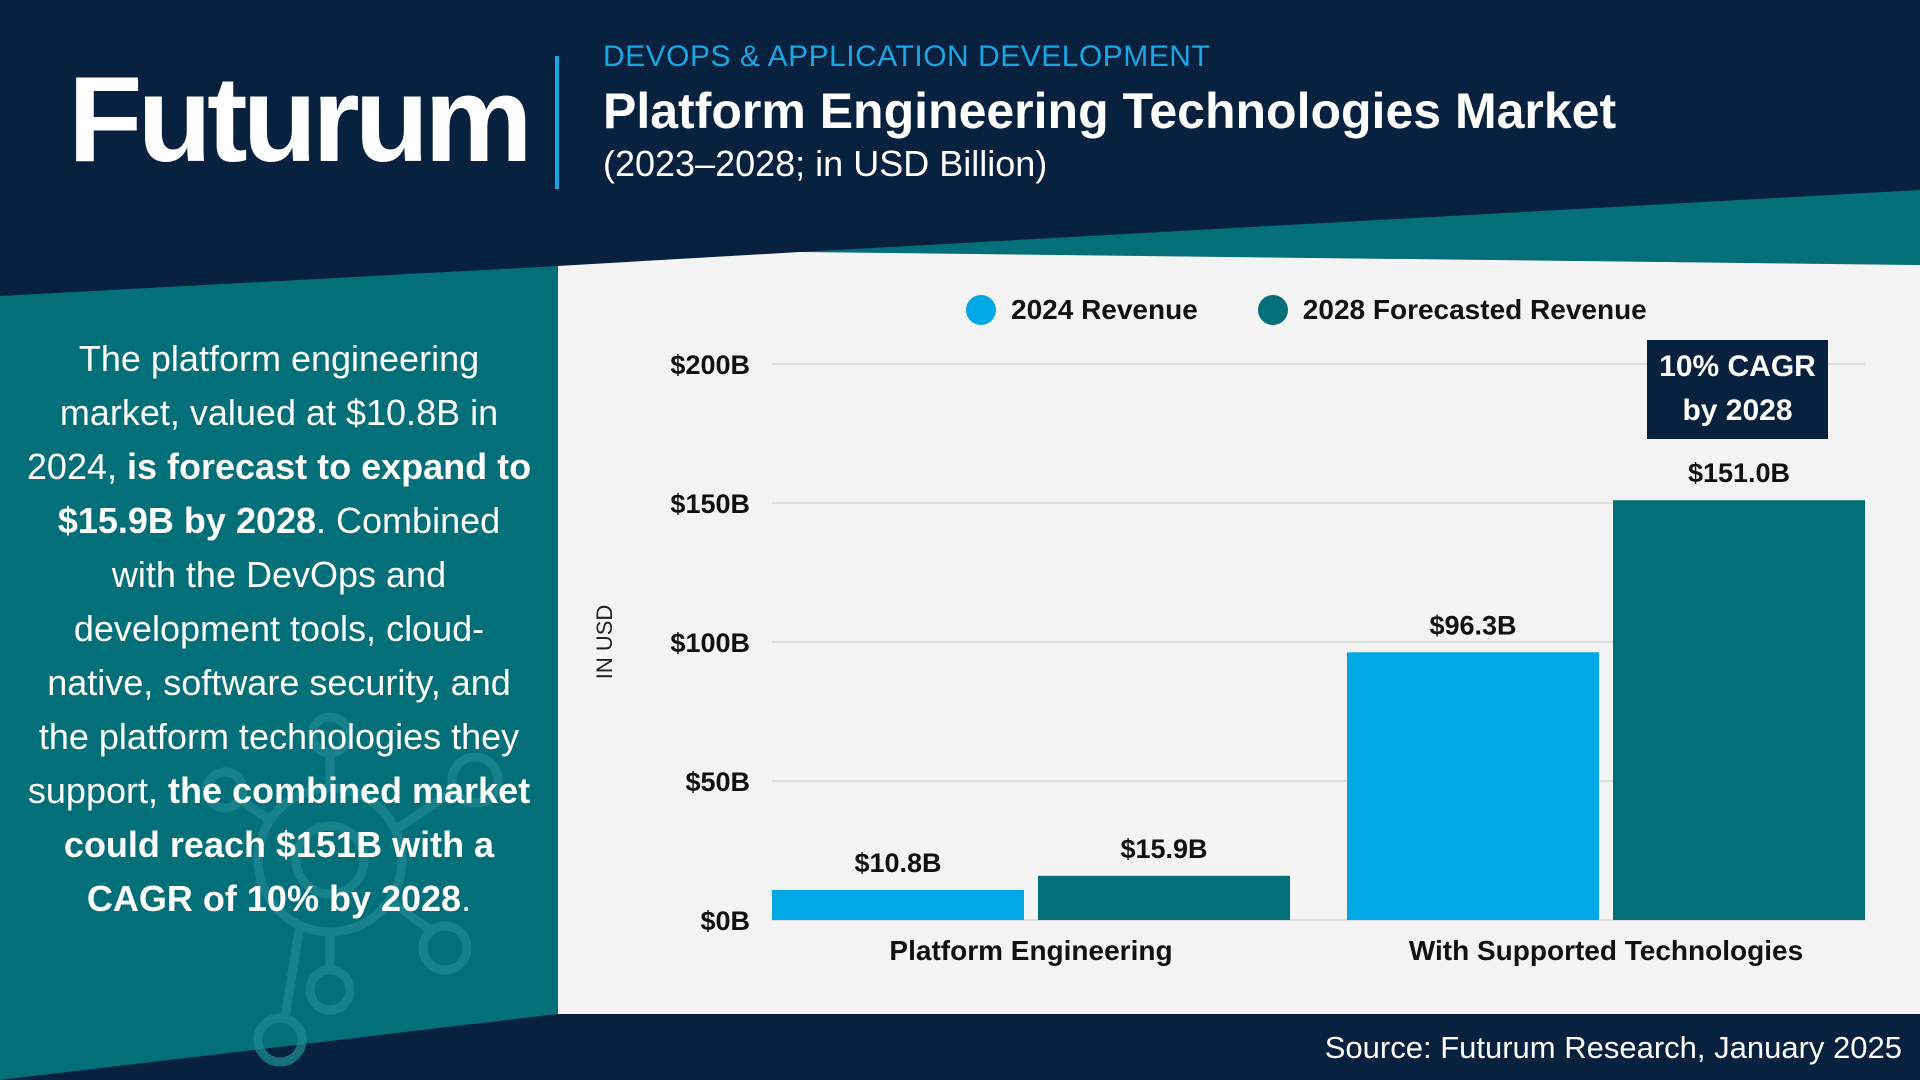 This screenshot has height=1080, width=1920. What do you see at coordinates (1737, 389) in the screenshot?
I see `cagr-callout: 10% CAGR by 2028` at bounding box center [1737, 389].